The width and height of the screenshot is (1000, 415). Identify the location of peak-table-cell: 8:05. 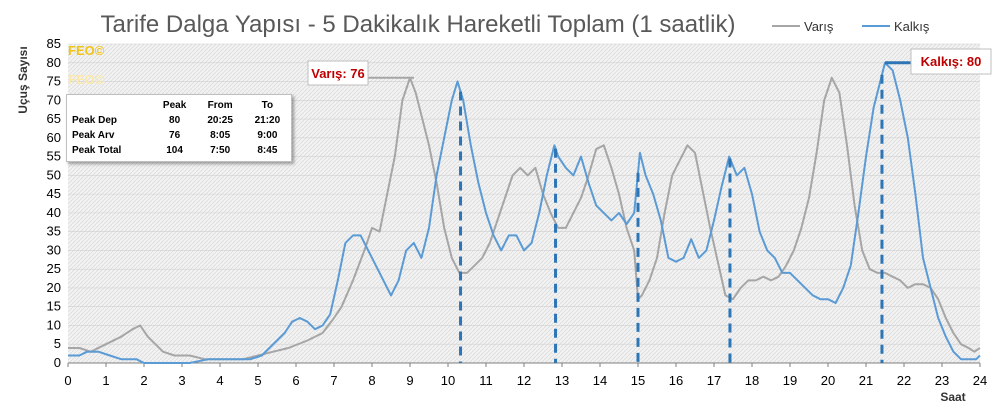
(220, 135).